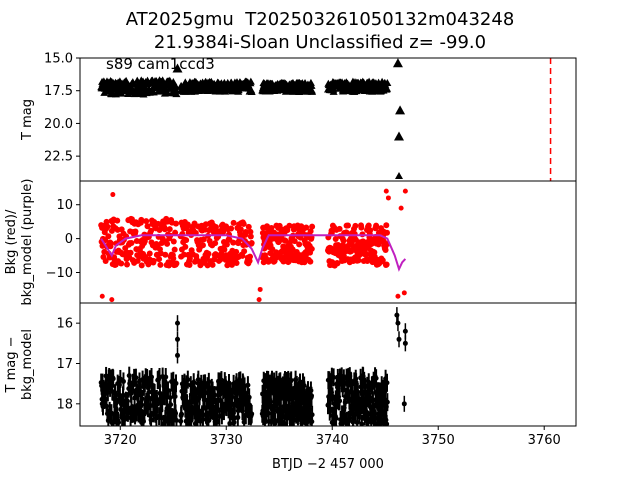 This screenshot has width=640, height=480. What do you see at coordinates (69, 239) in the screenshot?
I see `y-tick-label: 0` at bounding box center [69, 239].